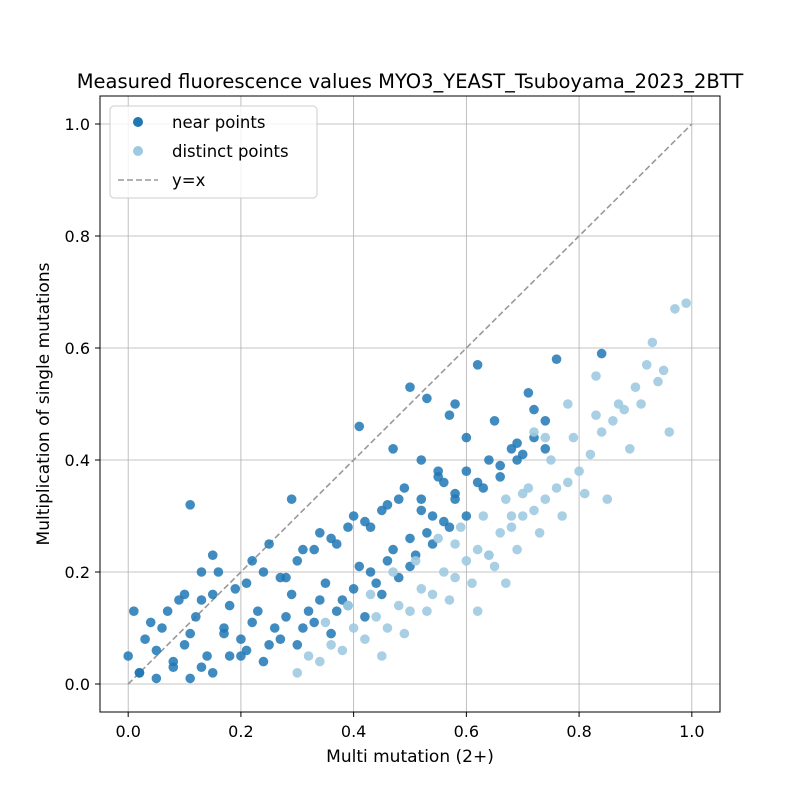 This screenshot has height=800, width=800. Describe the element at coordinates (466, 731) in the screenshot. I see `x-tick-label: 0.6` at that location.